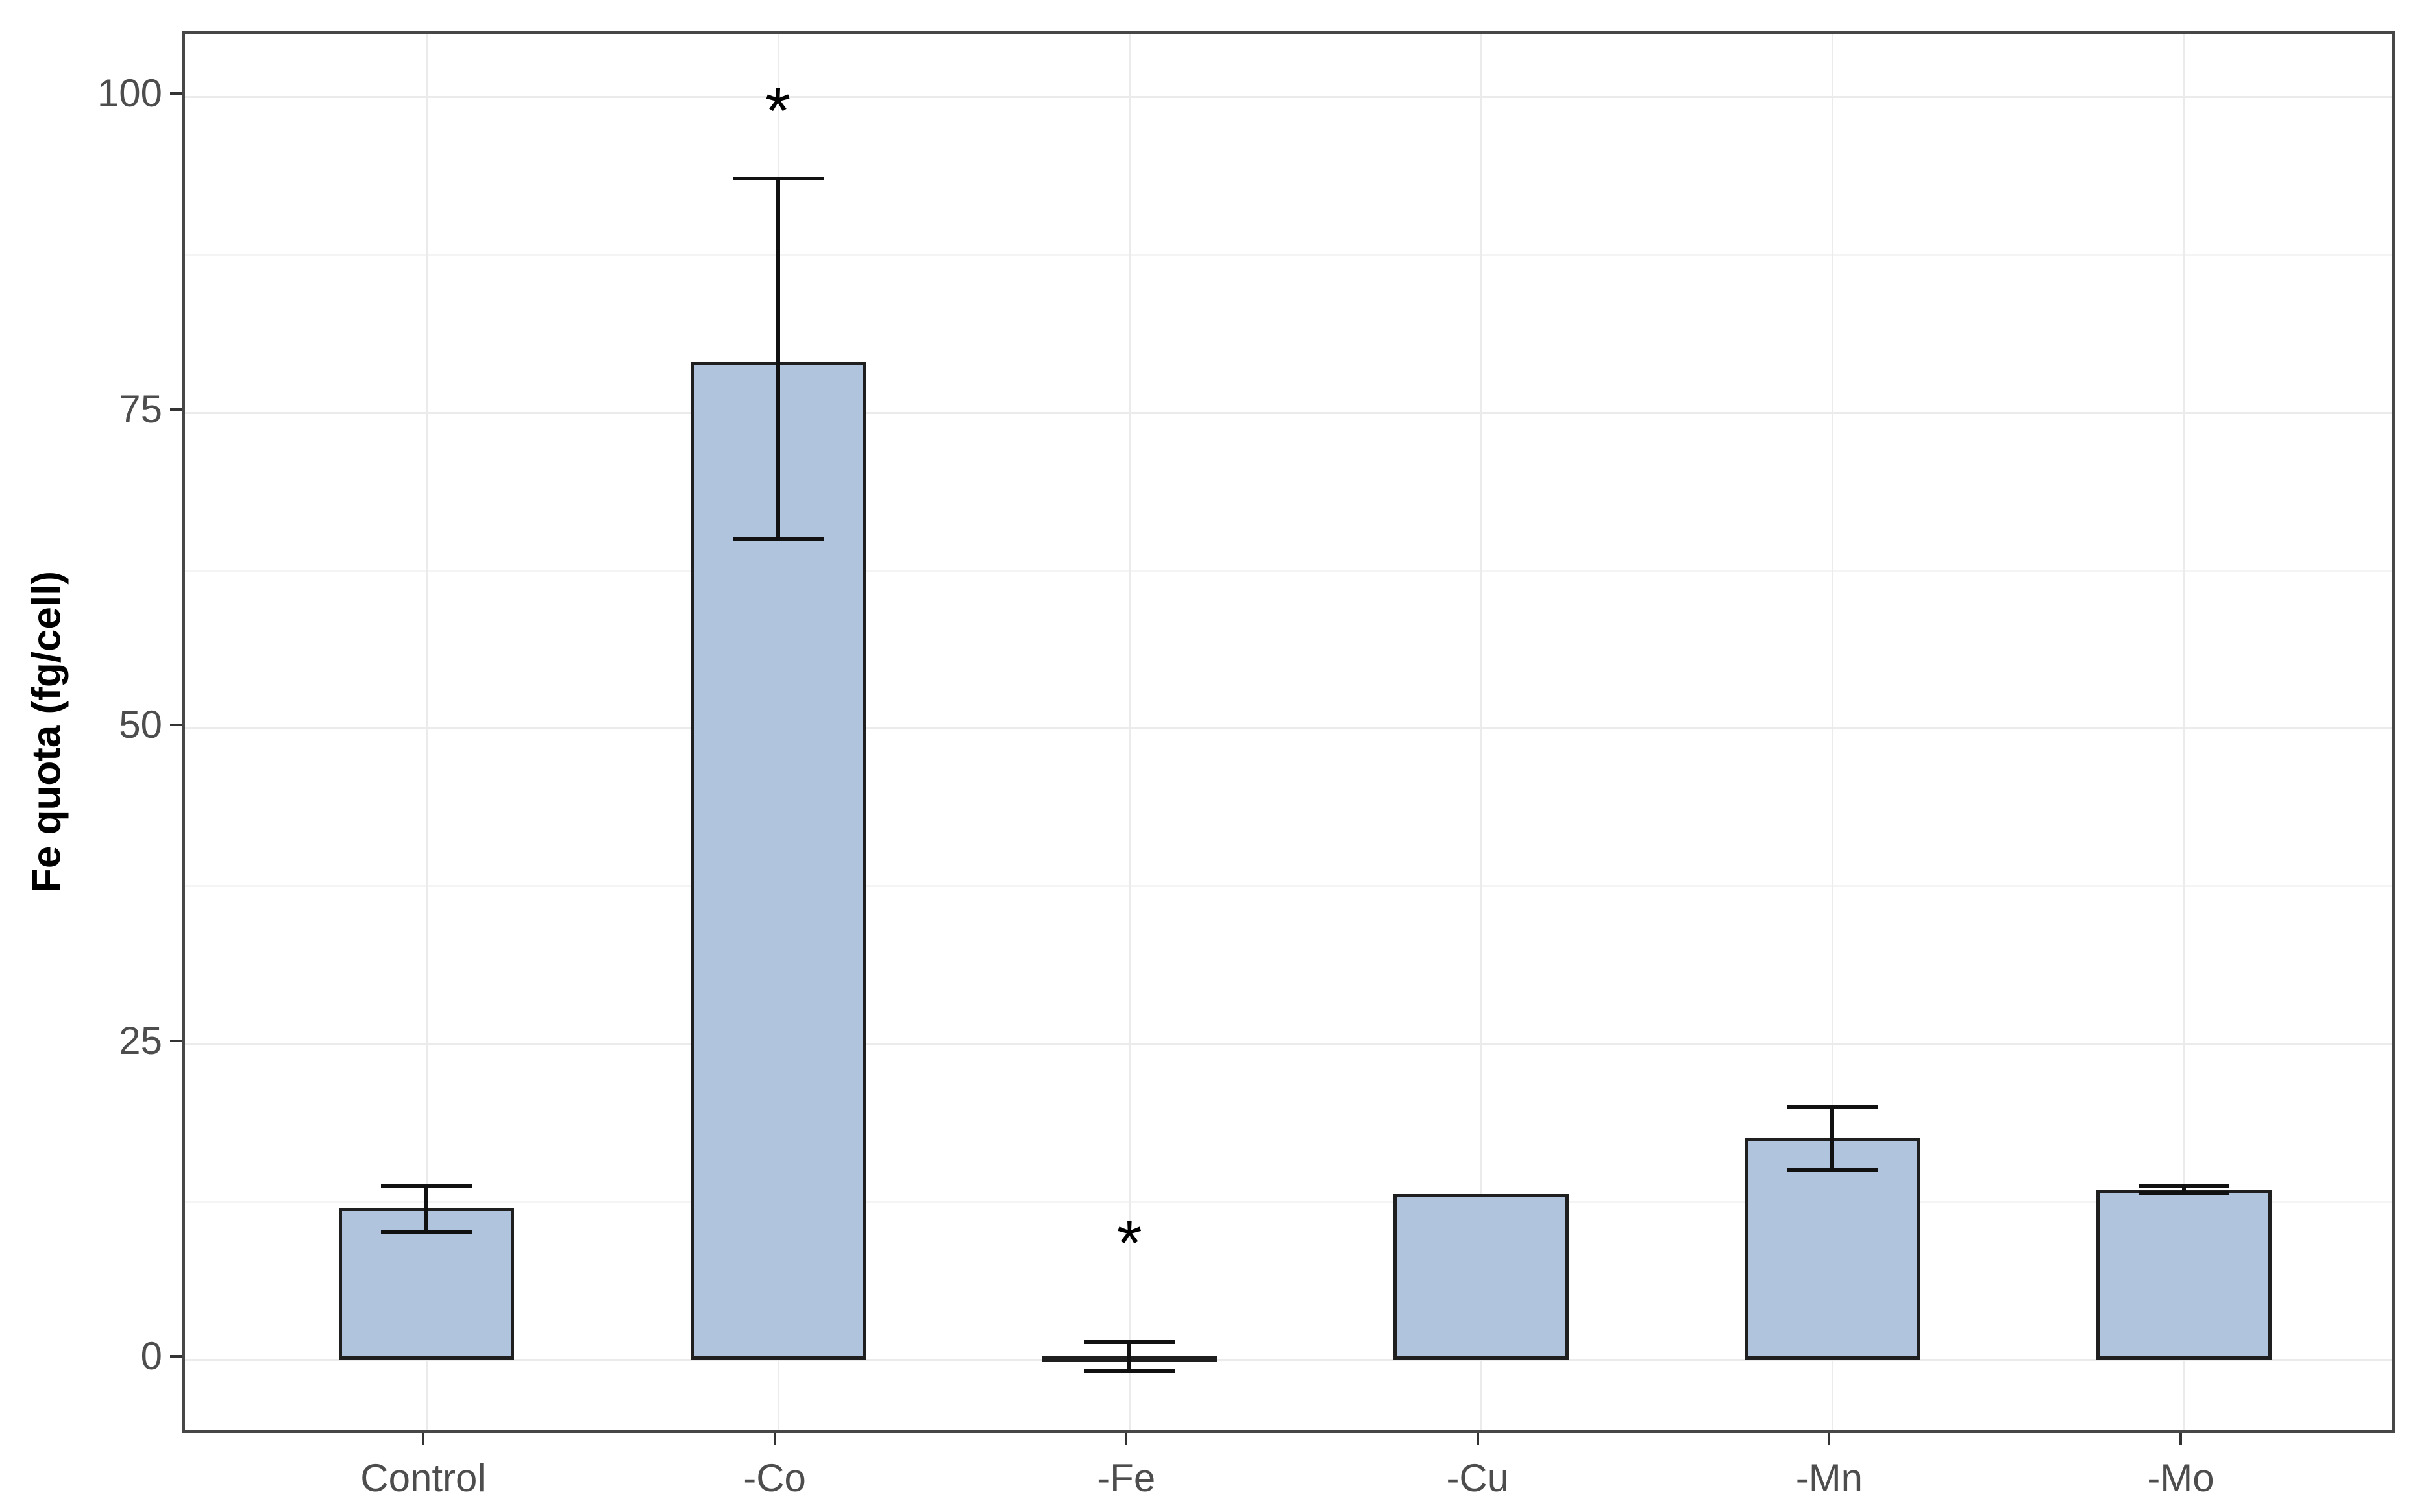  I want to click on x-tick-label: -Cu, so click(1478, 1478).